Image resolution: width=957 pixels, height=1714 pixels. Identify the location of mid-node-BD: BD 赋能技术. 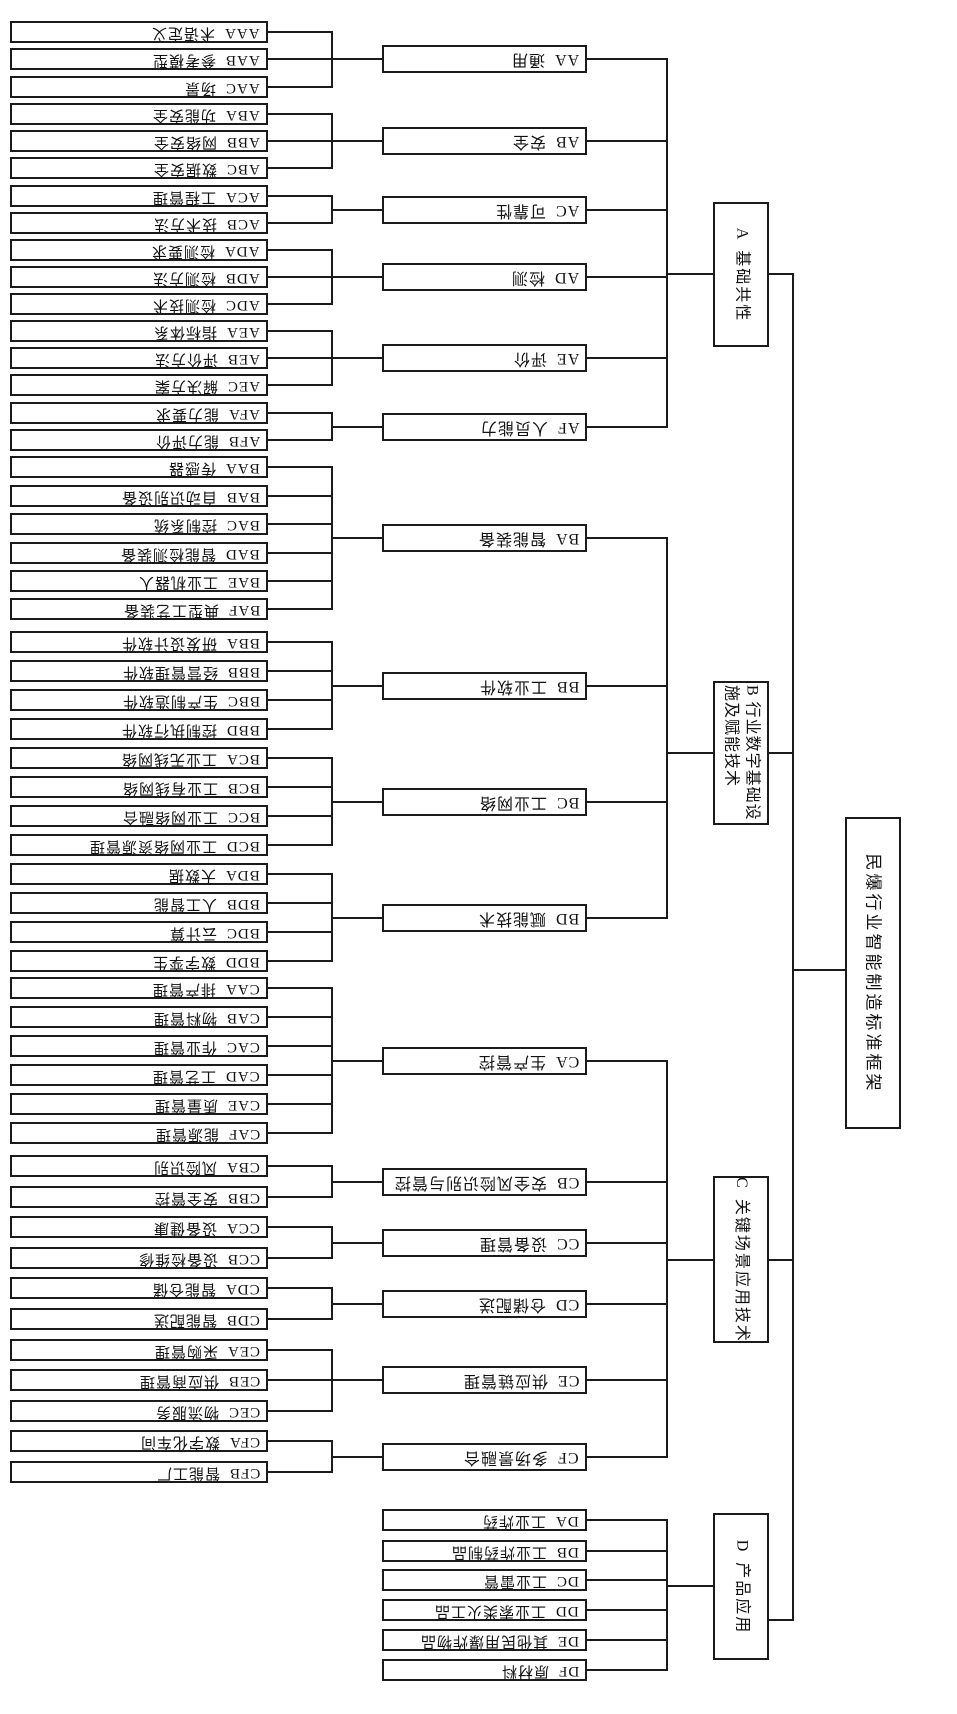
(484, 918).